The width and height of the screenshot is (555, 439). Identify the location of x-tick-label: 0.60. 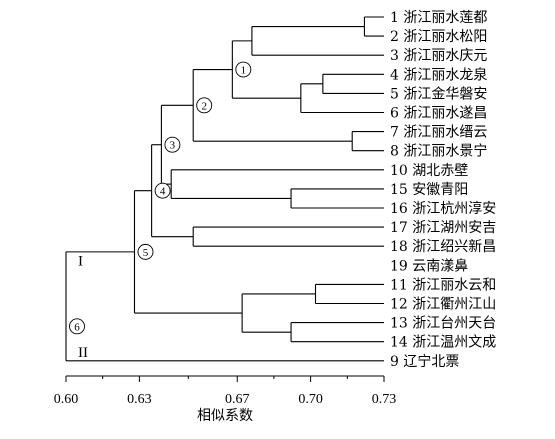
(66, 399).